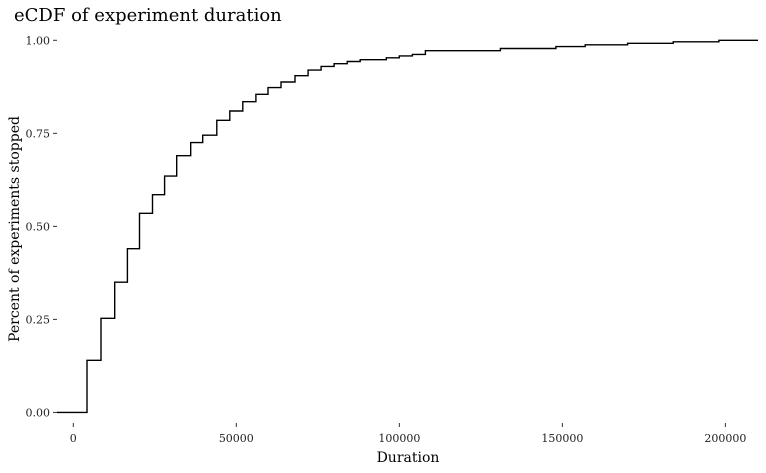 The width and height of the screenshot is (766, 473). Describe the element at coordinates (562, 438) in the screenshot. I see `x-tick-label: 150000` at that location.